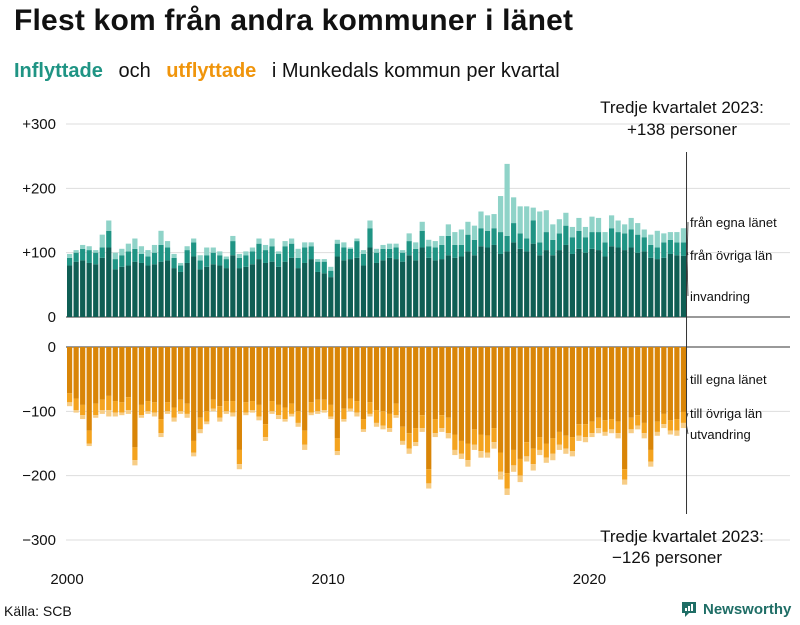  What do you see at coordinates (589, 579) in the screenshot?
I see `xtick-label-2020: 2020` at bounding box center [589, 579].